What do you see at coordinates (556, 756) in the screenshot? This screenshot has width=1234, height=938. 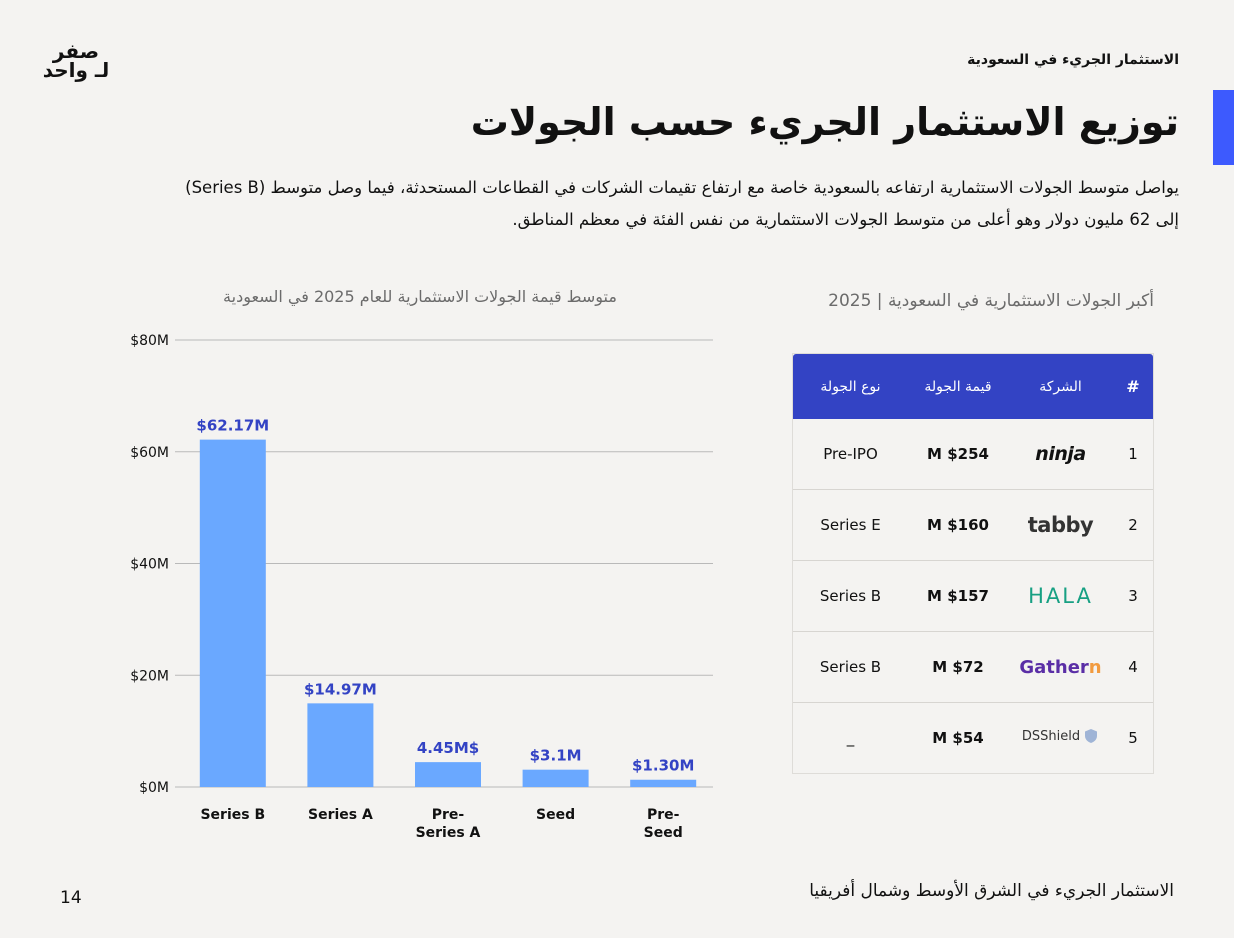 I see `bar-data-label: $3.1M` at bounding box center [556, 756].